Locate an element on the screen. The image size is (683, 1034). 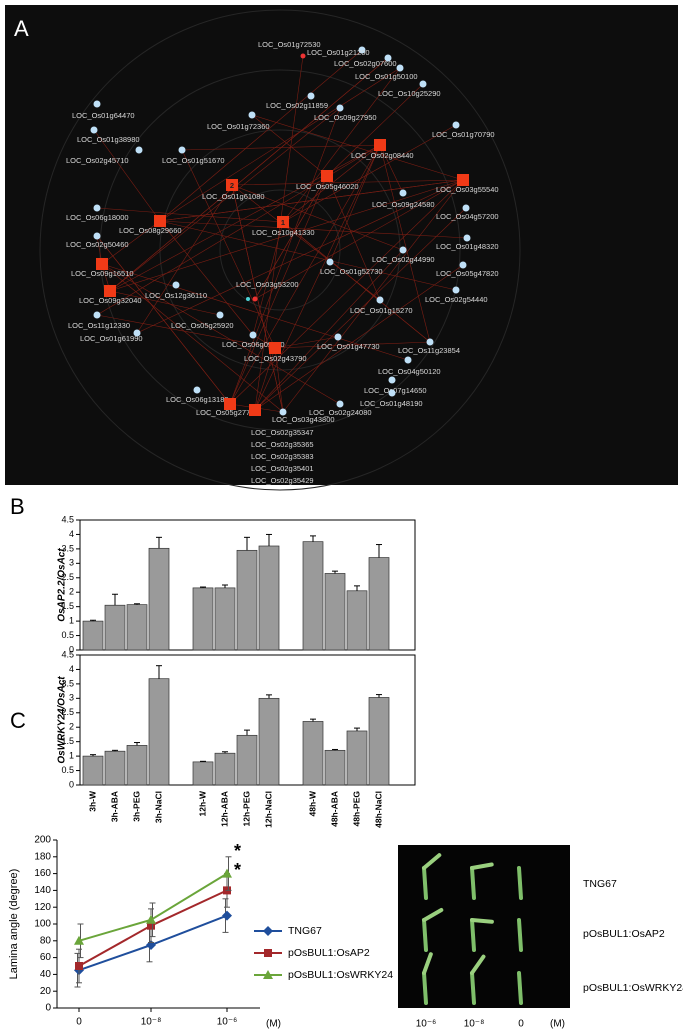
column-label: 10⁻⁶ is located at coordinates (426, 1024).